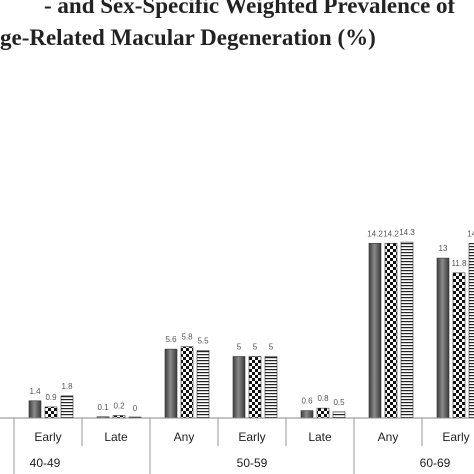 This screenshot has width=474, height=474. I want to click on data-label: 1.8, so click(67, 386).